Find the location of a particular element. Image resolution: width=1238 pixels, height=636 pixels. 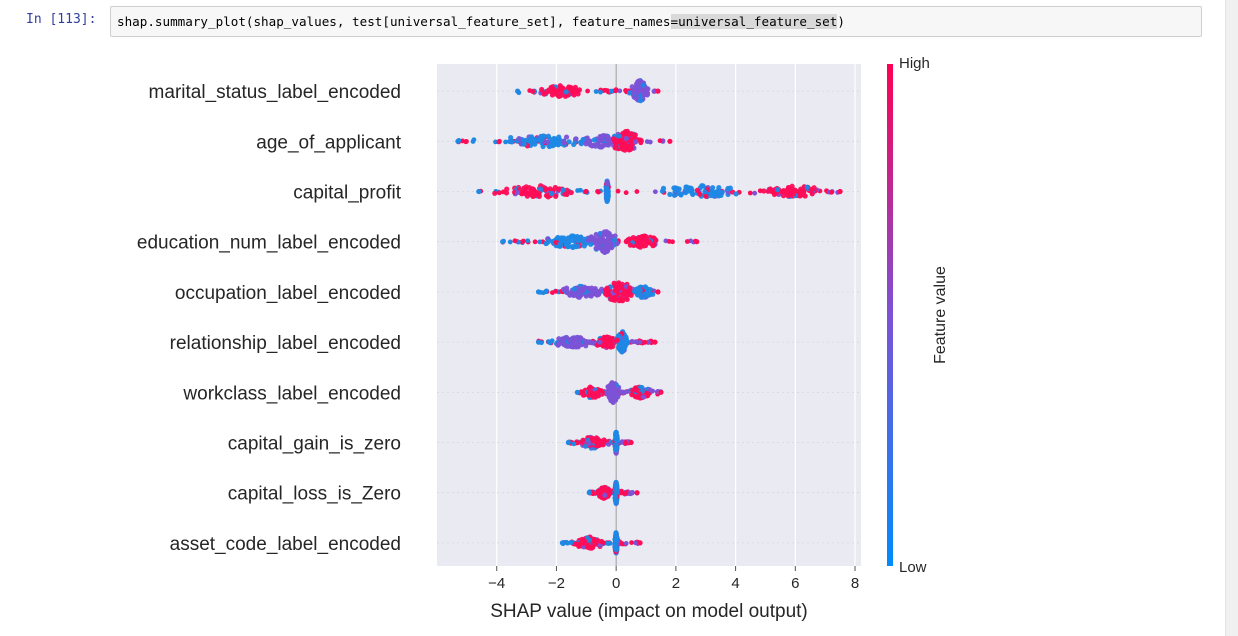

feature-label: education_num_label_encoded is located at coordinates (269, 243).